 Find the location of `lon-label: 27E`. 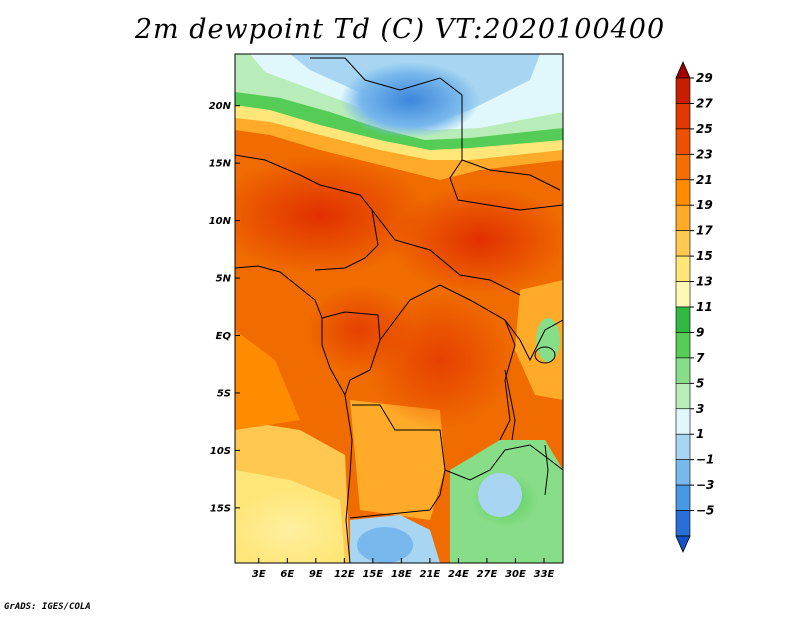

lon-label: 27E is located at coordinates (487, 574).